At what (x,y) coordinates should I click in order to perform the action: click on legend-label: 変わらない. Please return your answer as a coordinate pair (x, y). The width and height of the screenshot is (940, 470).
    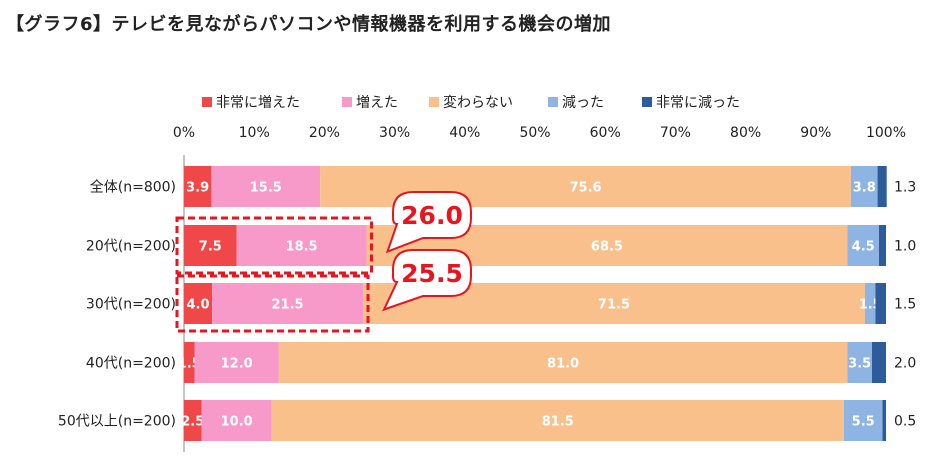
    Looking at the image, I should click on (478, 102).